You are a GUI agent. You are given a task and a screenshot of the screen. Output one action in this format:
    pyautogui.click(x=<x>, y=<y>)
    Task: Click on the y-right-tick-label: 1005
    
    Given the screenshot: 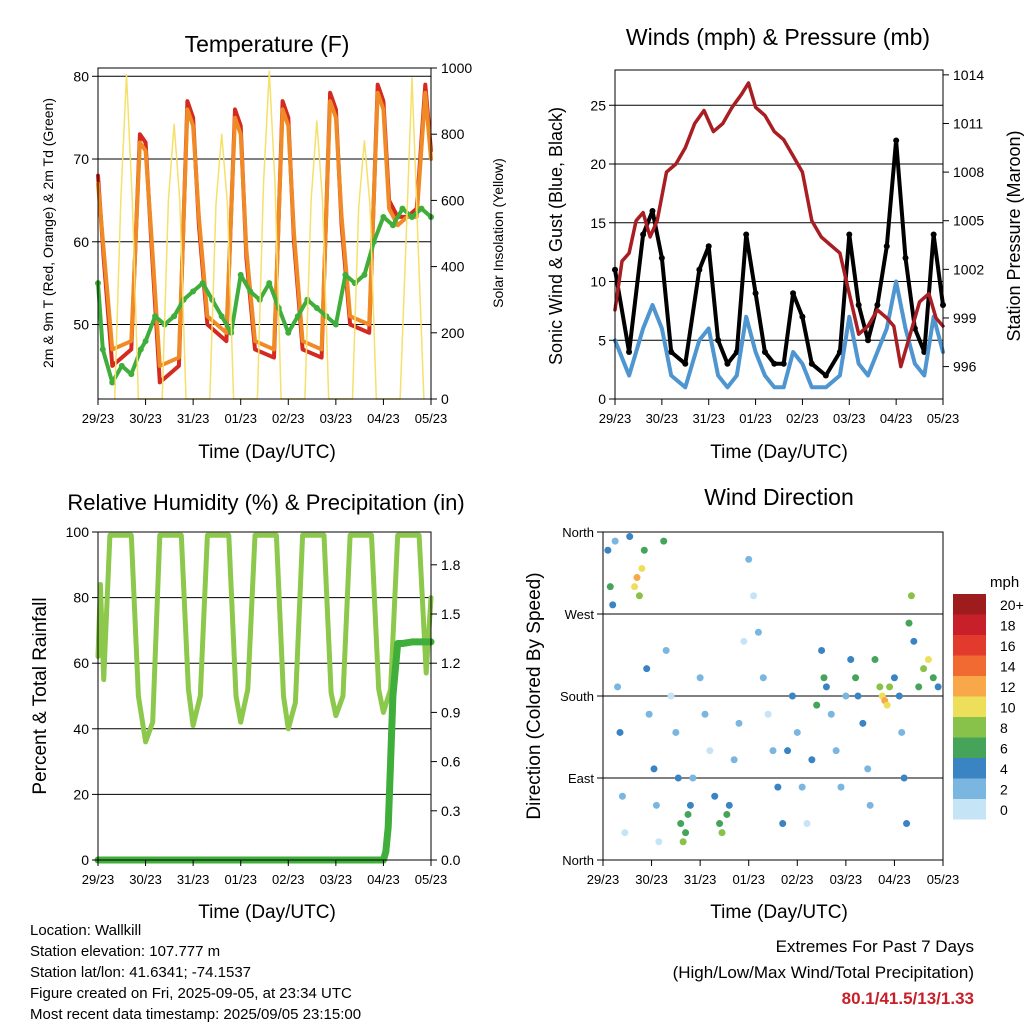 What is the action you would take?
    pyautogui.click(x=968, y=221)
    